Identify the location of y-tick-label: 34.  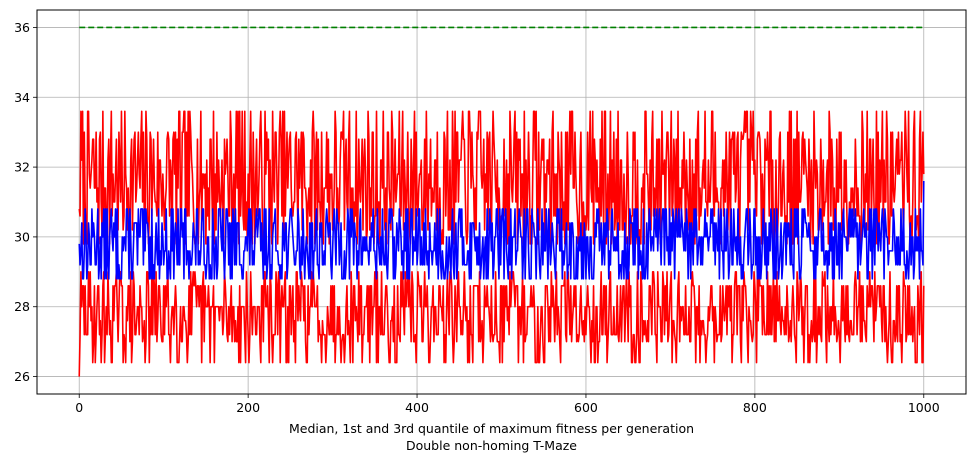
(22, 97).